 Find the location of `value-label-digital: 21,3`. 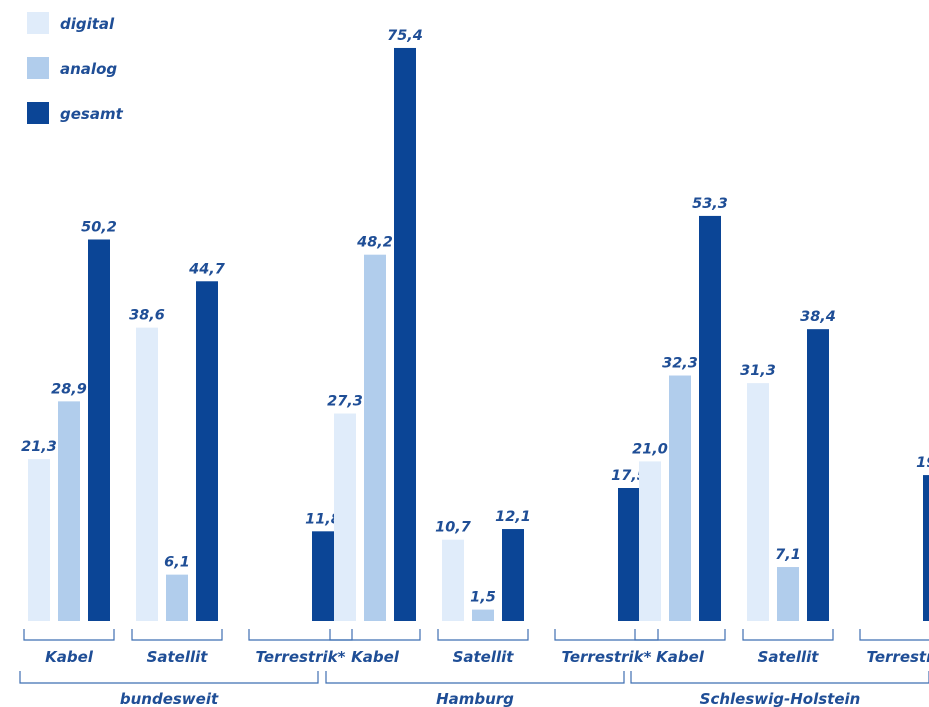

value-label-digital: 21,3 is located at coordinates (39, 447).